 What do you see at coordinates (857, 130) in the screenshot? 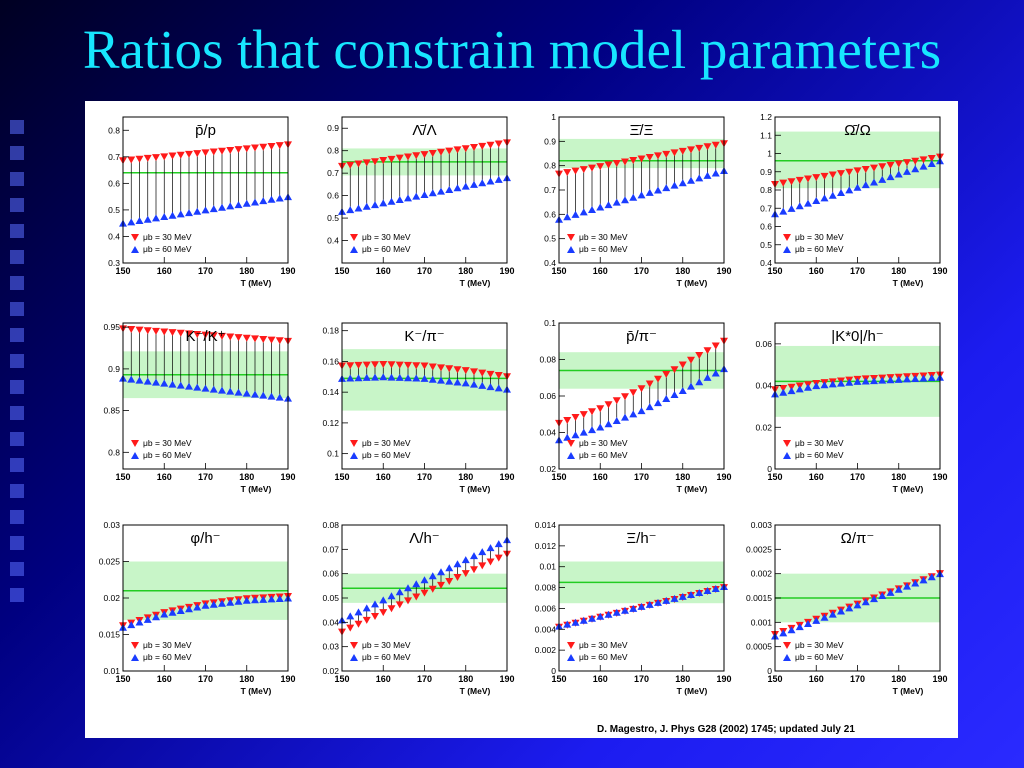
I see `panel-title: Ω̄/Ω` at bounding box center [857, 130].